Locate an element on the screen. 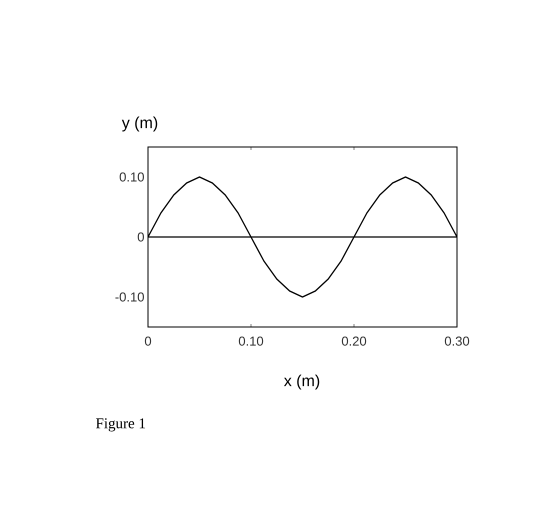  y-tick-label: 0 is located at coordinates (141, 237).